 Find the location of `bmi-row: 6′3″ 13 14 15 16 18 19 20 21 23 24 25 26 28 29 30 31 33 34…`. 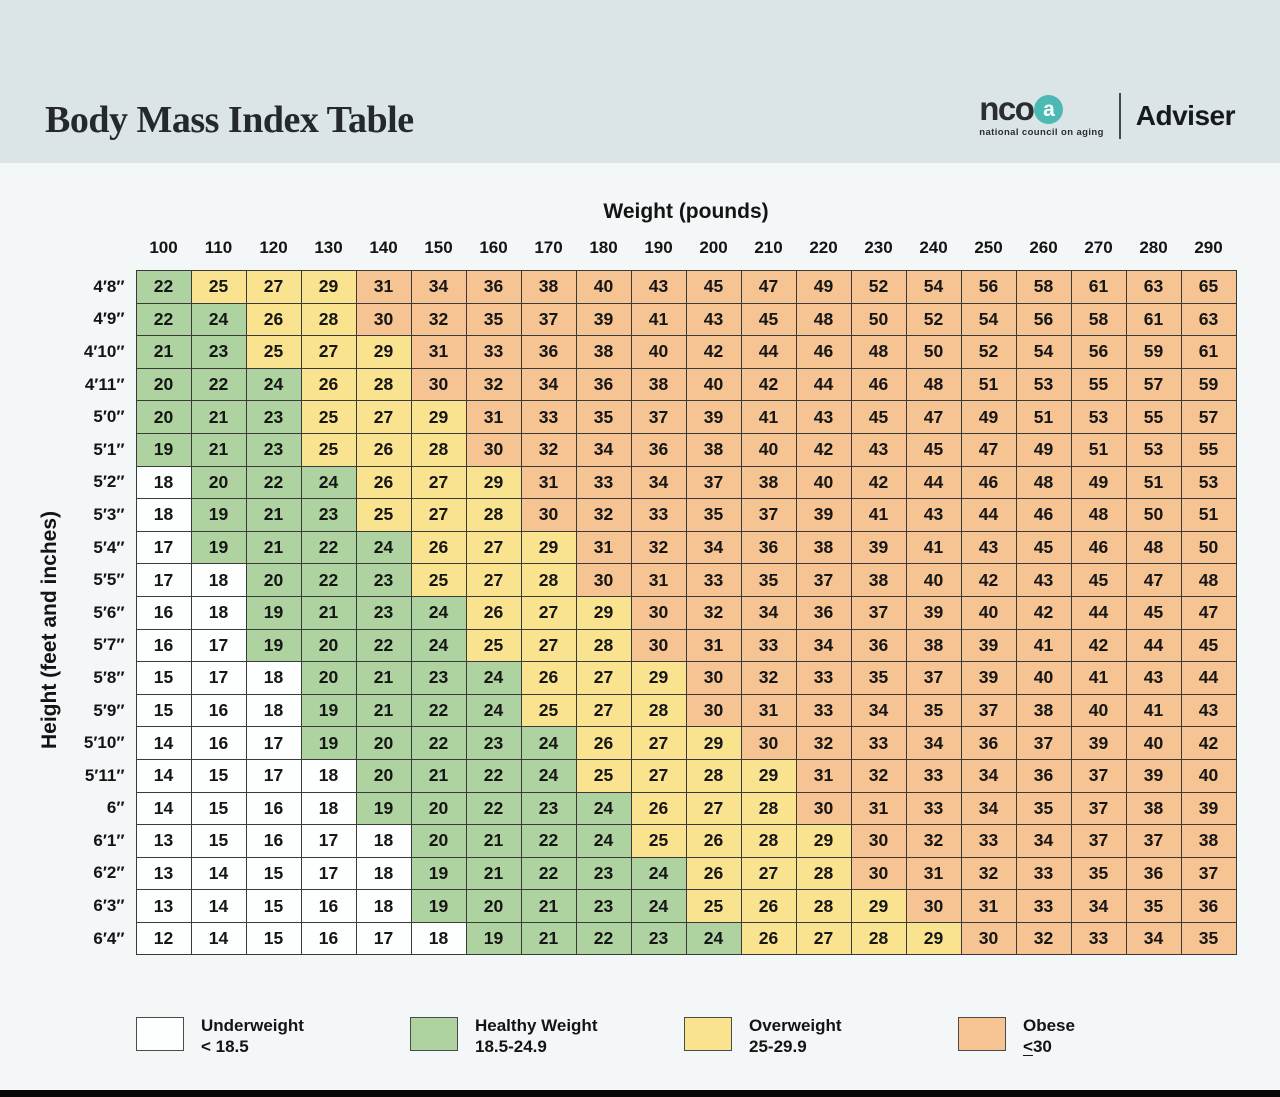

bmi-row: 6′3″ 13 14 15 16 18 19 20 21 23 24 25 26 28 29 30 31 33 34… is located at coordinates (618, 906).